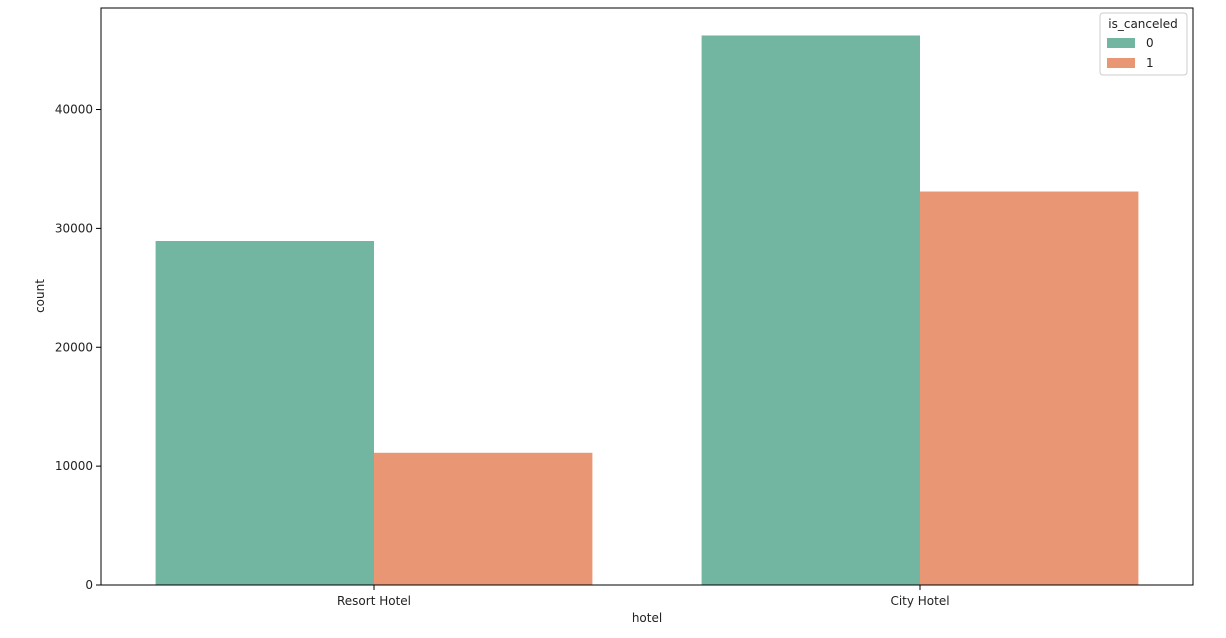 This screenshot has height=638, width=1226. What do you see at coordinates (74, 228) in the screenshot?
I see `y-tick-label: 30000` at bounding box center [74, 228].